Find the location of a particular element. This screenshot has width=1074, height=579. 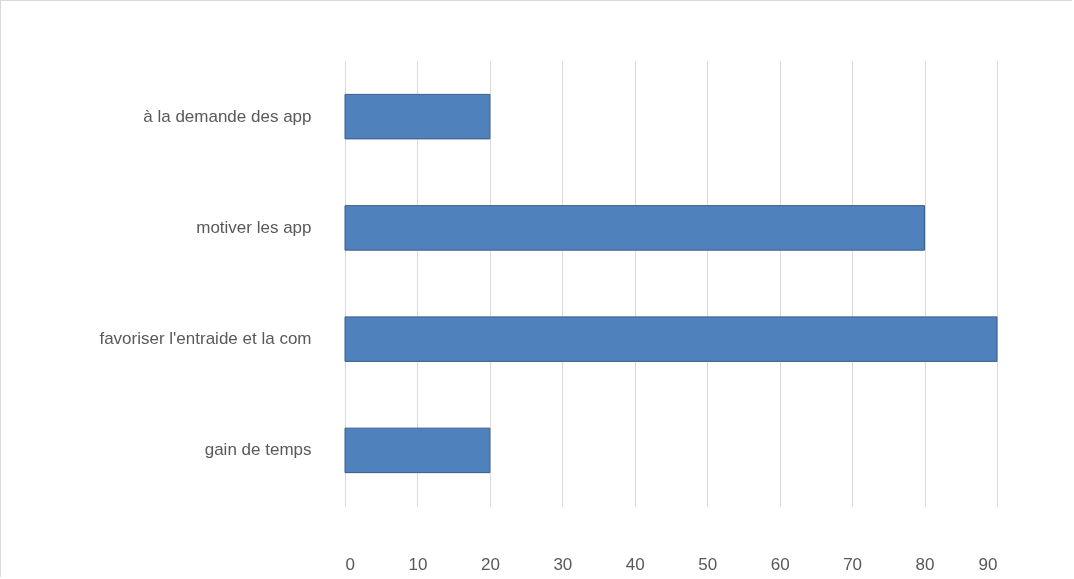

x-tick-label: 90 is located at coordinates (988, 564).